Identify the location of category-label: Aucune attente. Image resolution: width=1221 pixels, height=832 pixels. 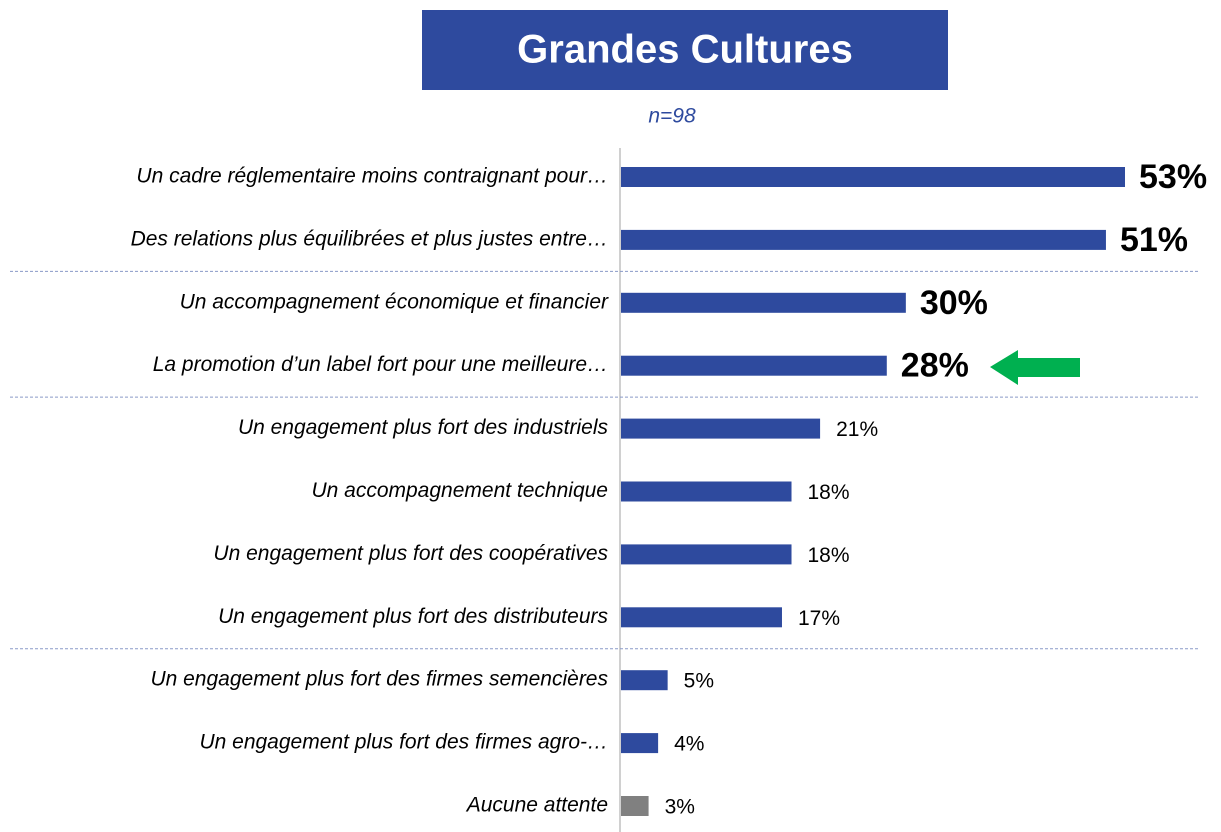
(536, 805).